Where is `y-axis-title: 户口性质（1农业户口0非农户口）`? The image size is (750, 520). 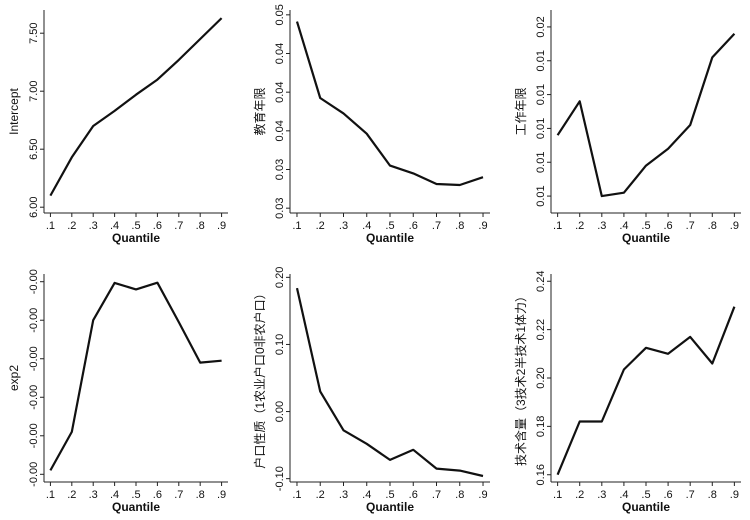
y-axis-title: 户口性质（1农业户口0非农户口） is located at coordinates (259, 377).